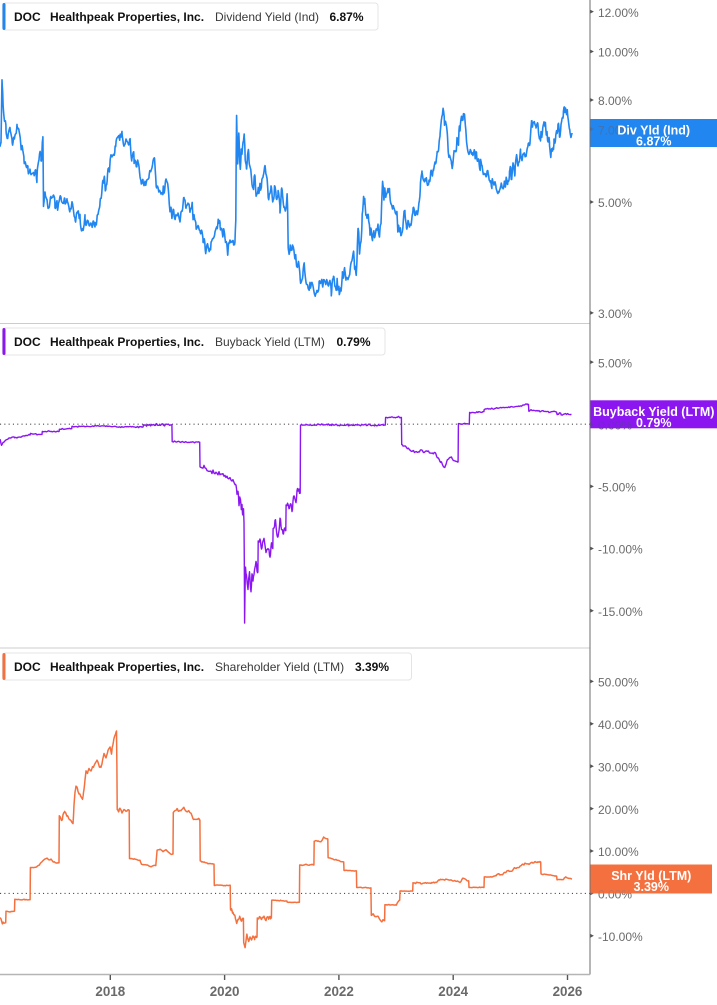  Describe the element at coordinates (653, 131) in the screenshot. I see `svg-text: Div Yld (Ind)` at that location.